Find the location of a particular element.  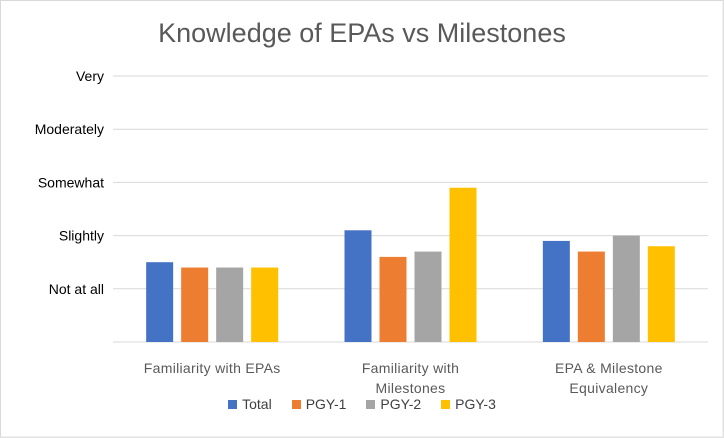

legend-item: PGY-2 is located at coordinates (393, 404).